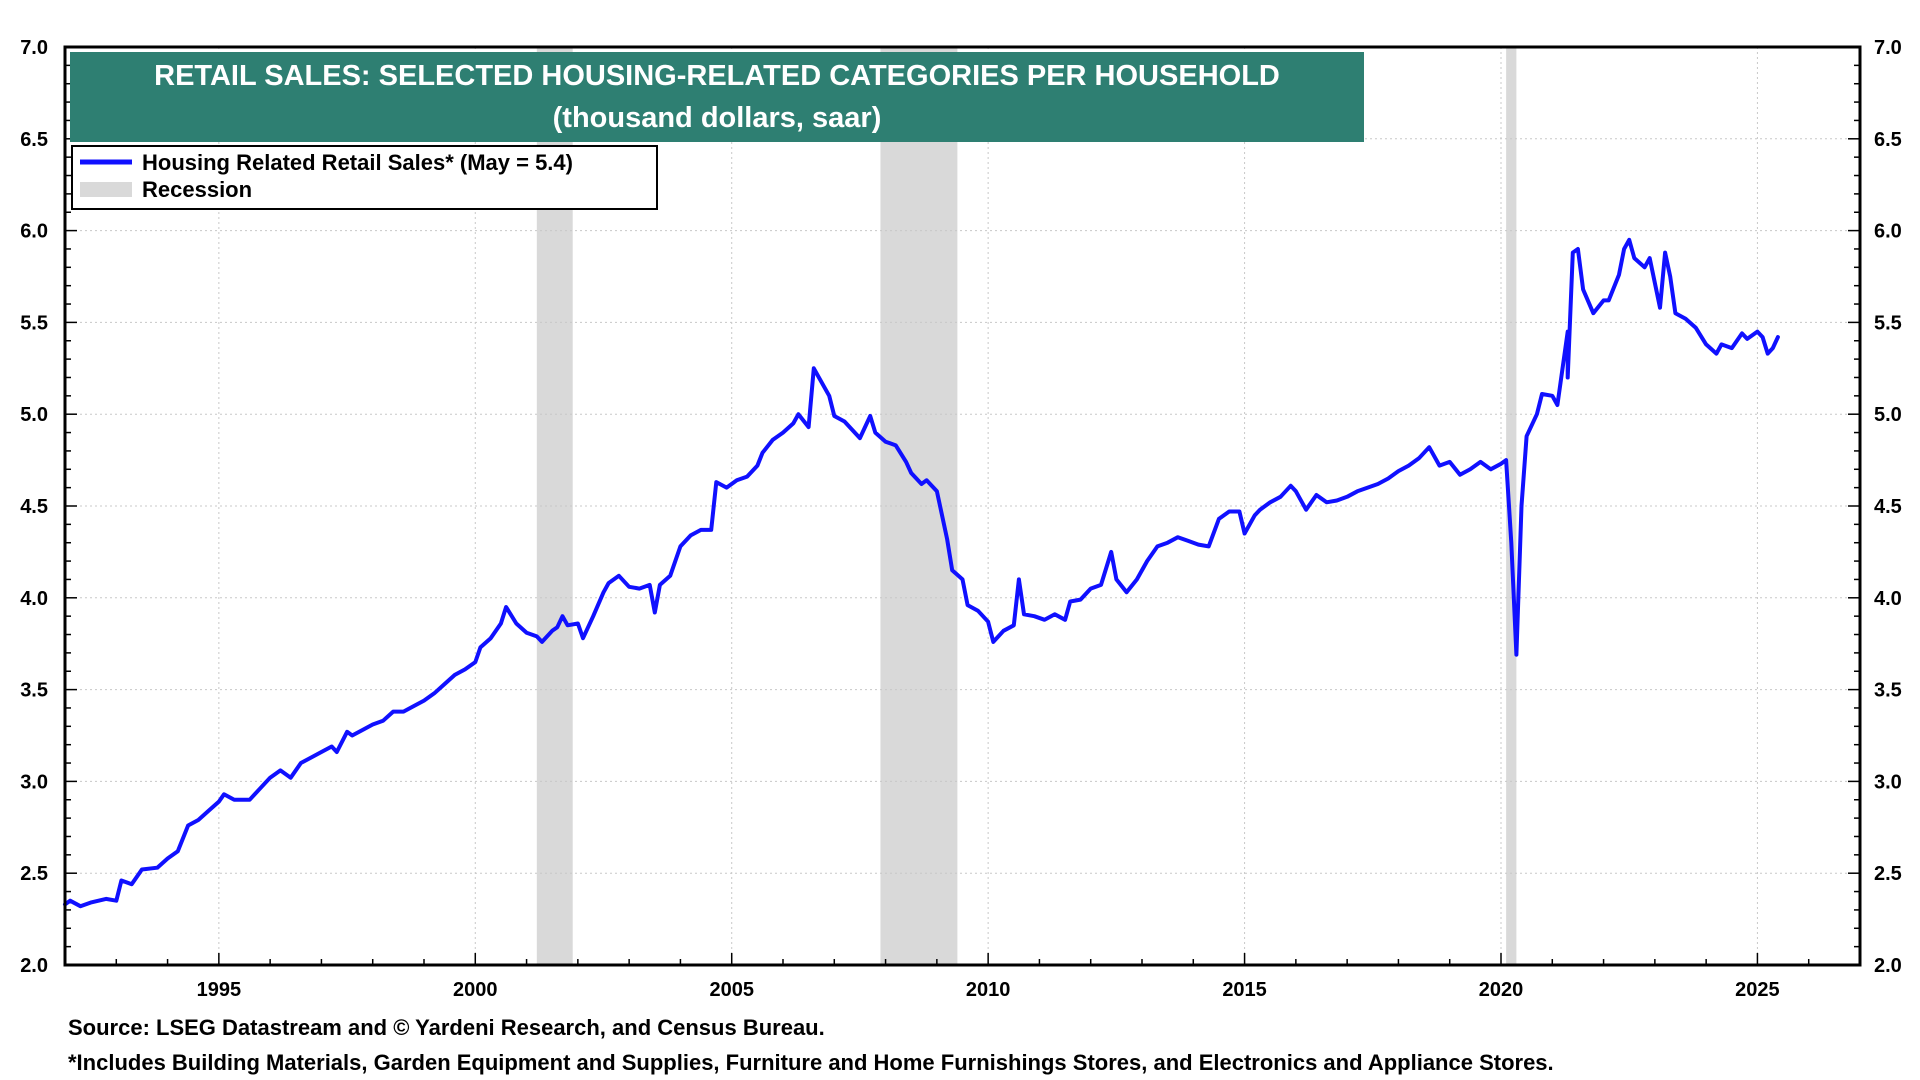 The width and height of the screenshot is (1920, 1080). Describe the element at coordinates (731, 990) in the screenshot. I see `x-tick-label-2: 2005` at that location.